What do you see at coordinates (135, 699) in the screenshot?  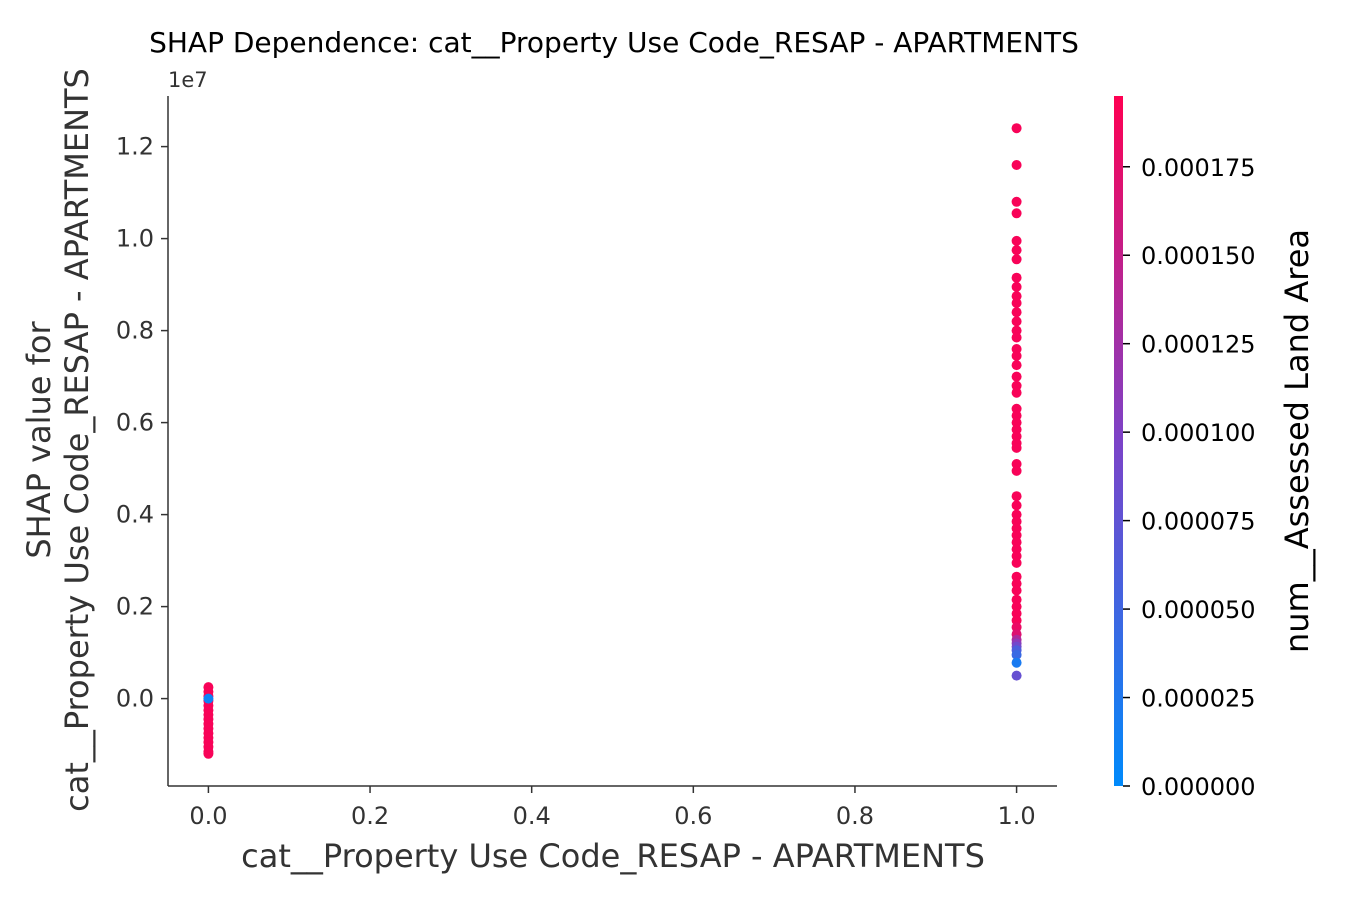 I see `y-tick-label: 0.0` at bounding box center [135, 699].